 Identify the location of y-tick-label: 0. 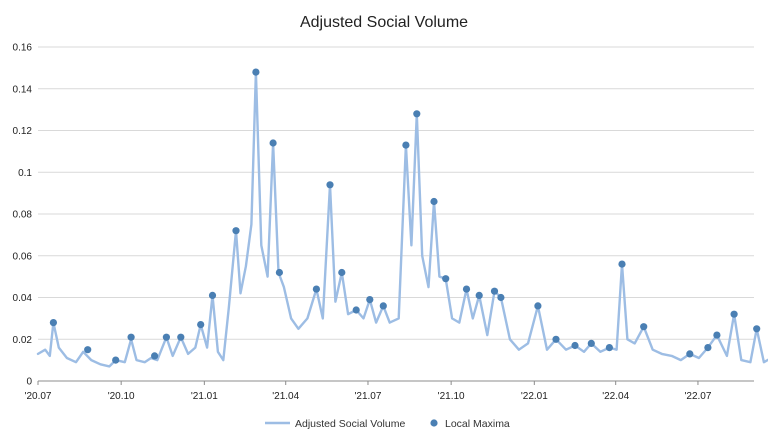
(29, 382).